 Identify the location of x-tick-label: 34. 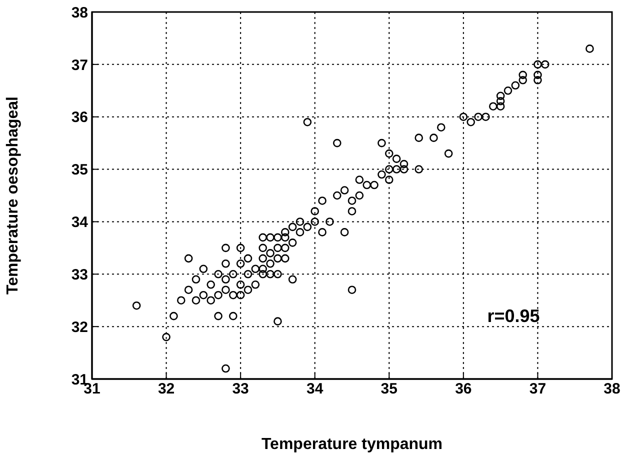
(315, 389).